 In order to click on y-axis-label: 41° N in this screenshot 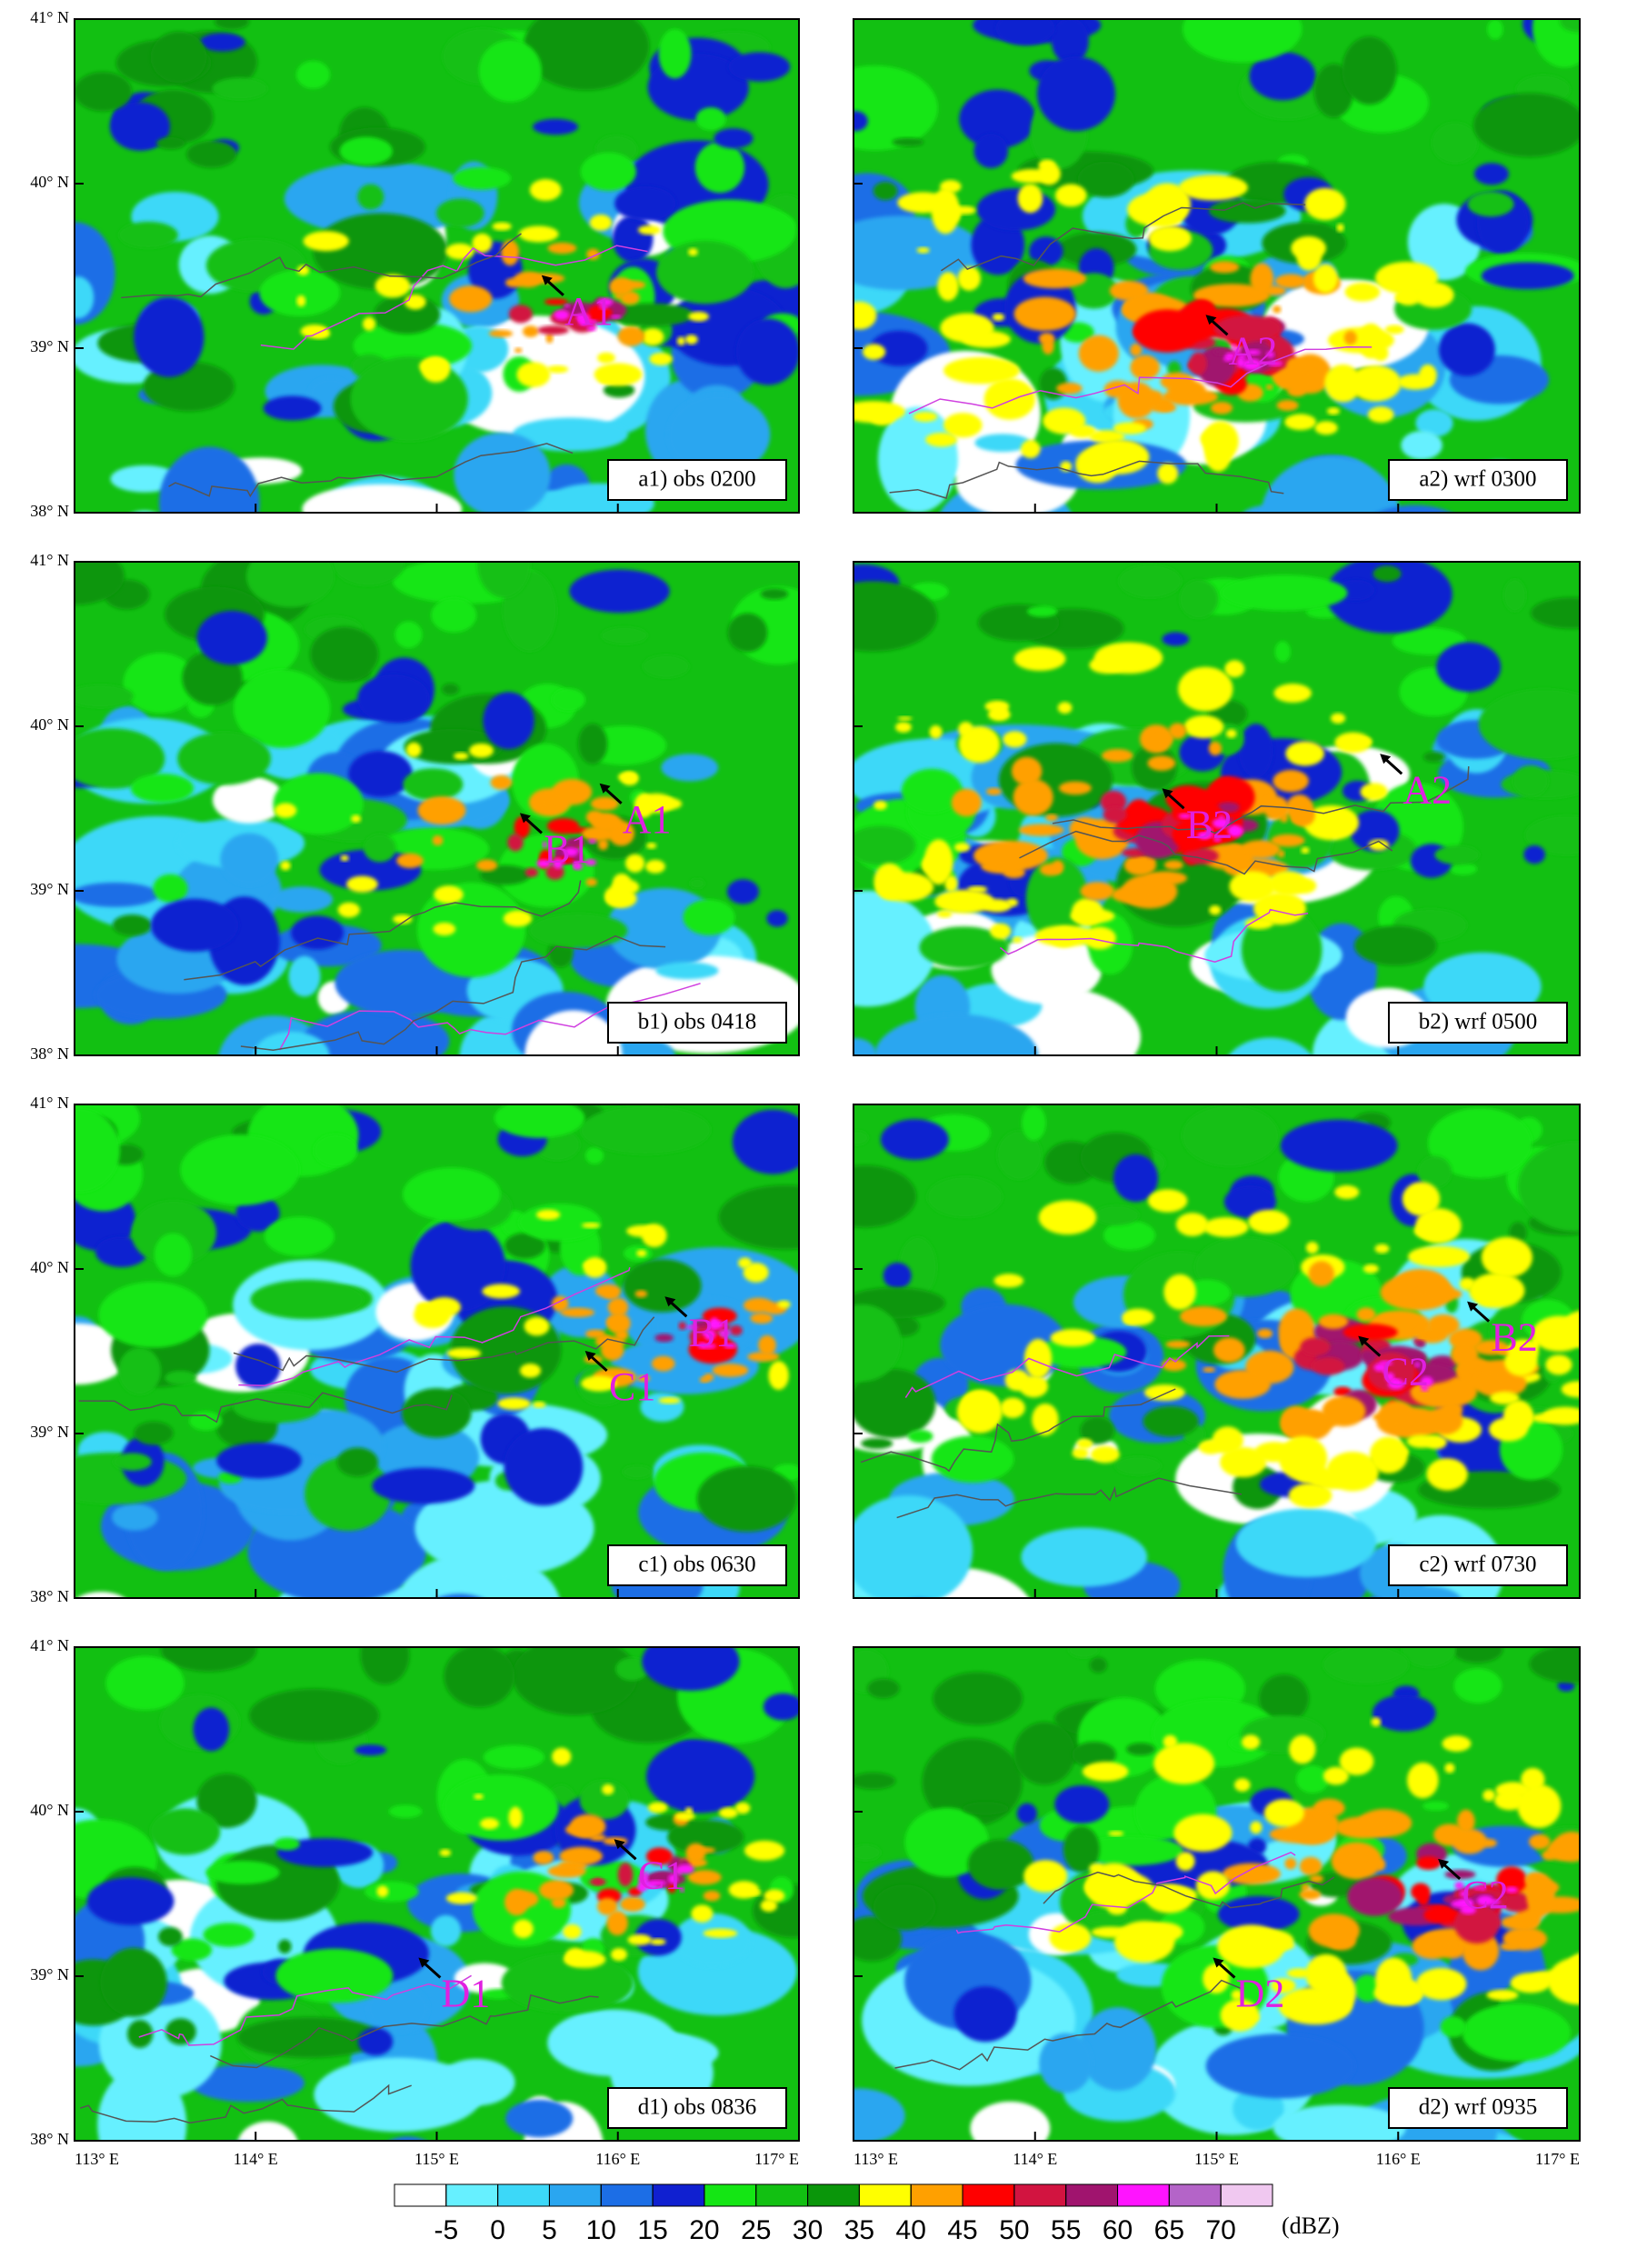, I will do `click(50, 560)`.